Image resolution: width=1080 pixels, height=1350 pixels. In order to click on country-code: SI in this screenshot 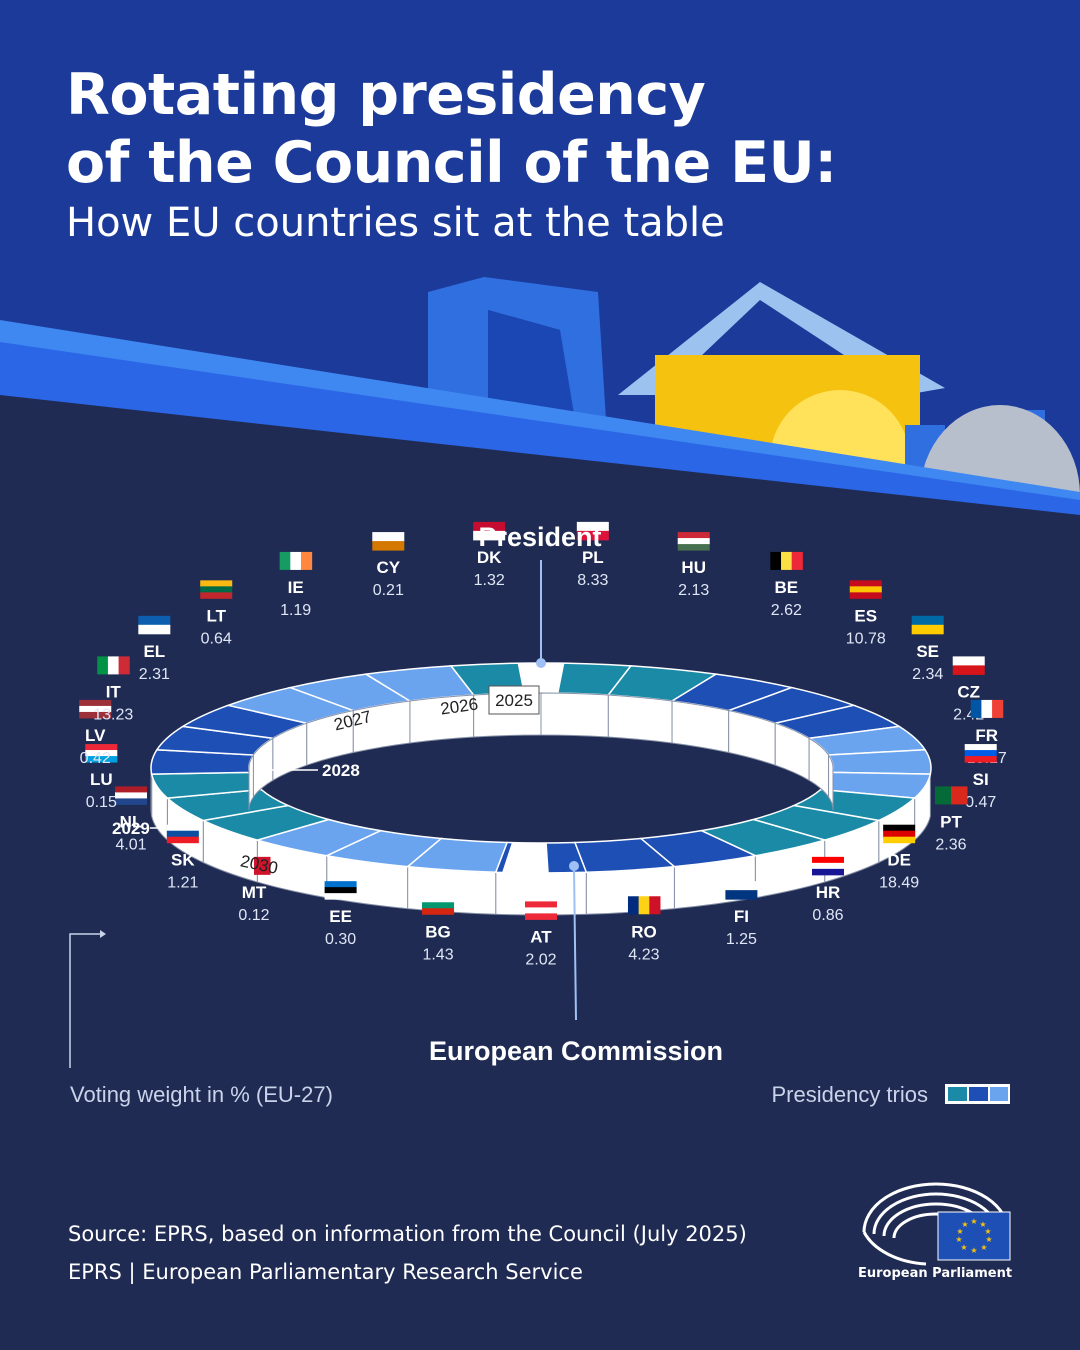, I will do `click(981, 779)`.